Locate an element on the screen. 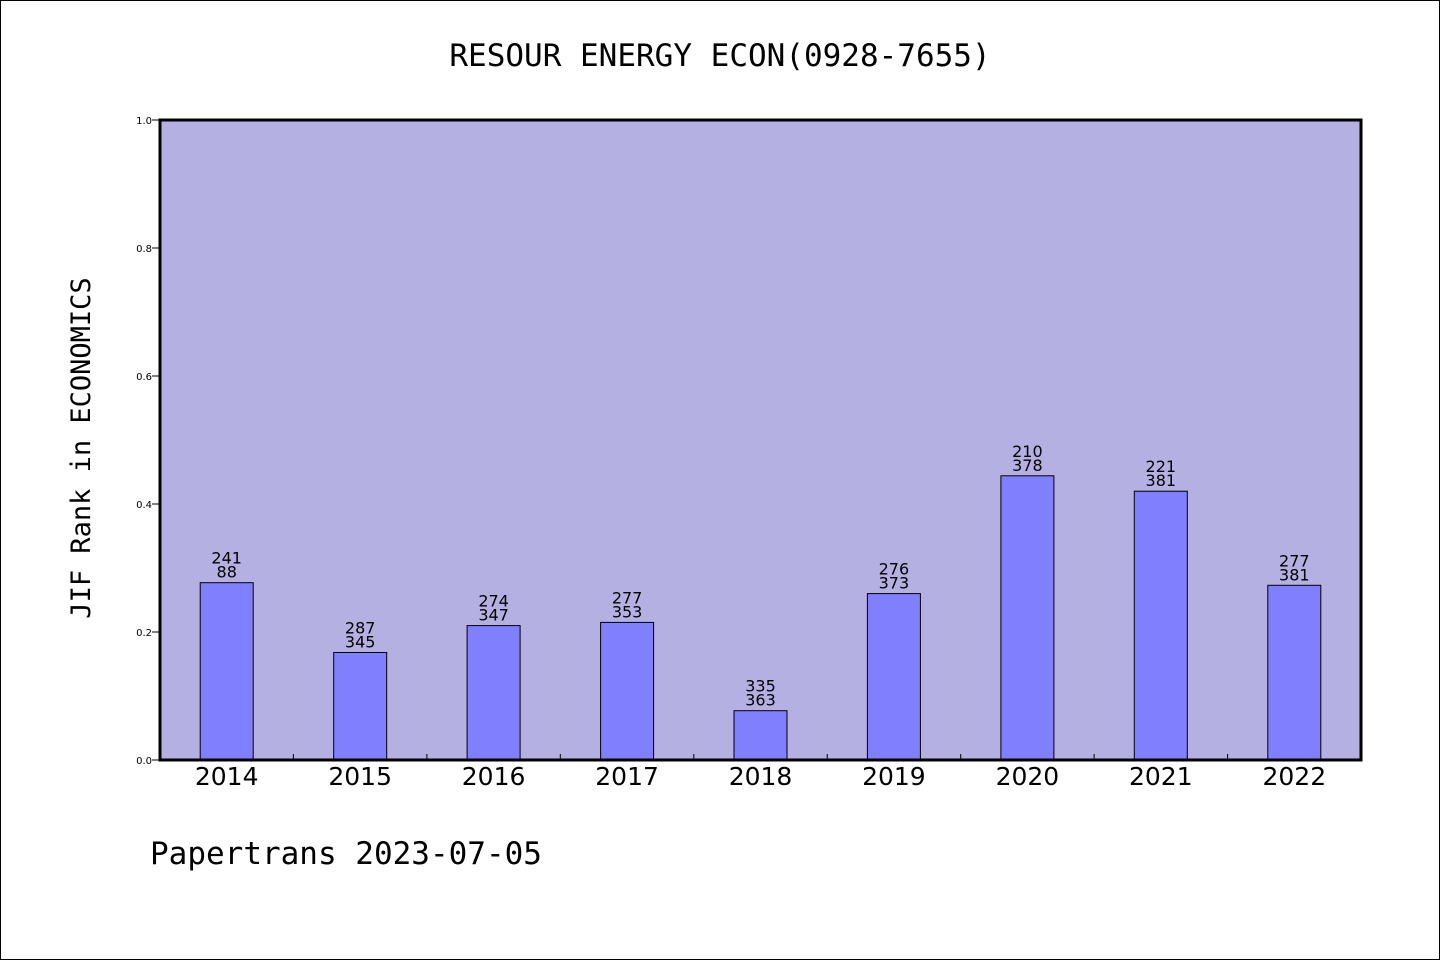 This screenshot has height=960, width=1440. x-tick-label-2020: 2020 is located at coordinates (1028, 776).